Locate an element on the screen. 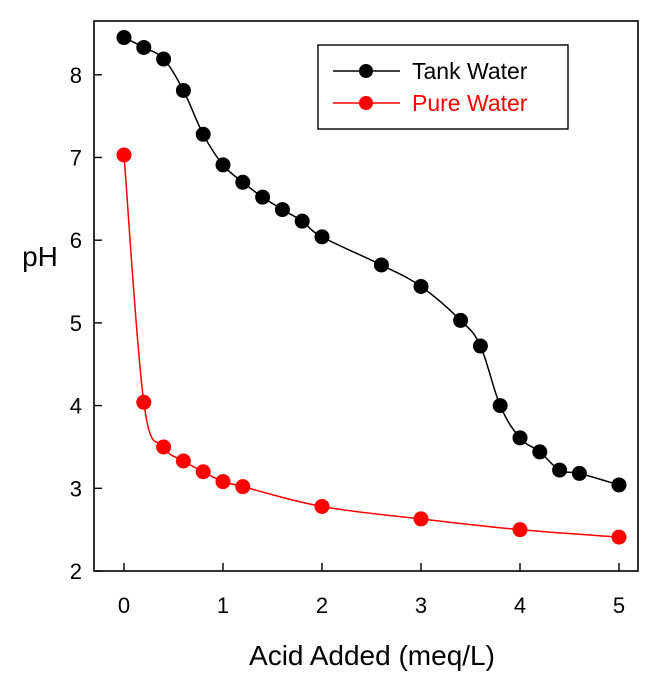 This screenshot has width=660, height=685. y-tick-label: 3 is located at coordinates (76, 488).